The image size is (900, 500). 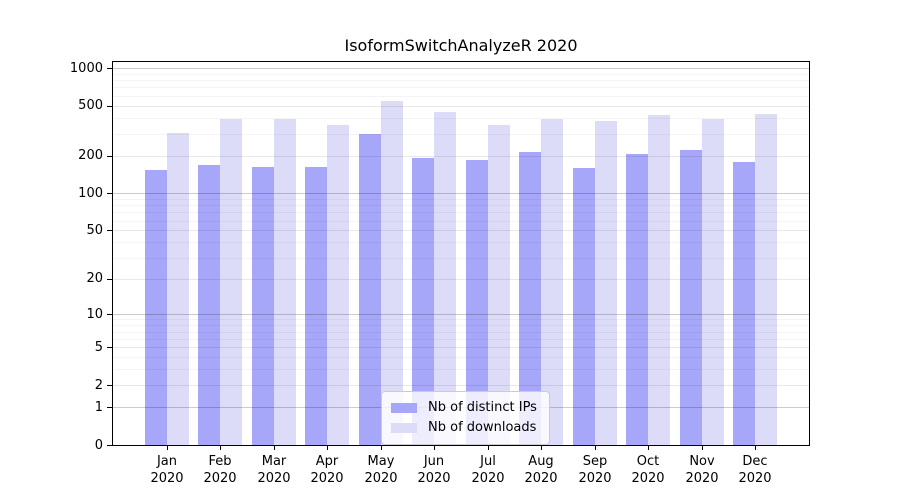 What do you see at coordinates (90, 105) in the screenshot?
I see `y-tick-label: 500` at bounding box center [90, 105].